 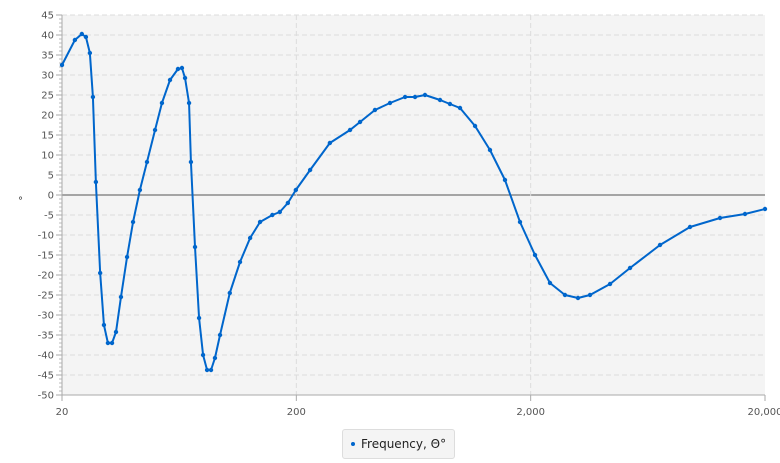 What do you see at coordinates (46, 356) in the screenshot?
I see `y-tick-label: -40` at bounding box center [46, 356].